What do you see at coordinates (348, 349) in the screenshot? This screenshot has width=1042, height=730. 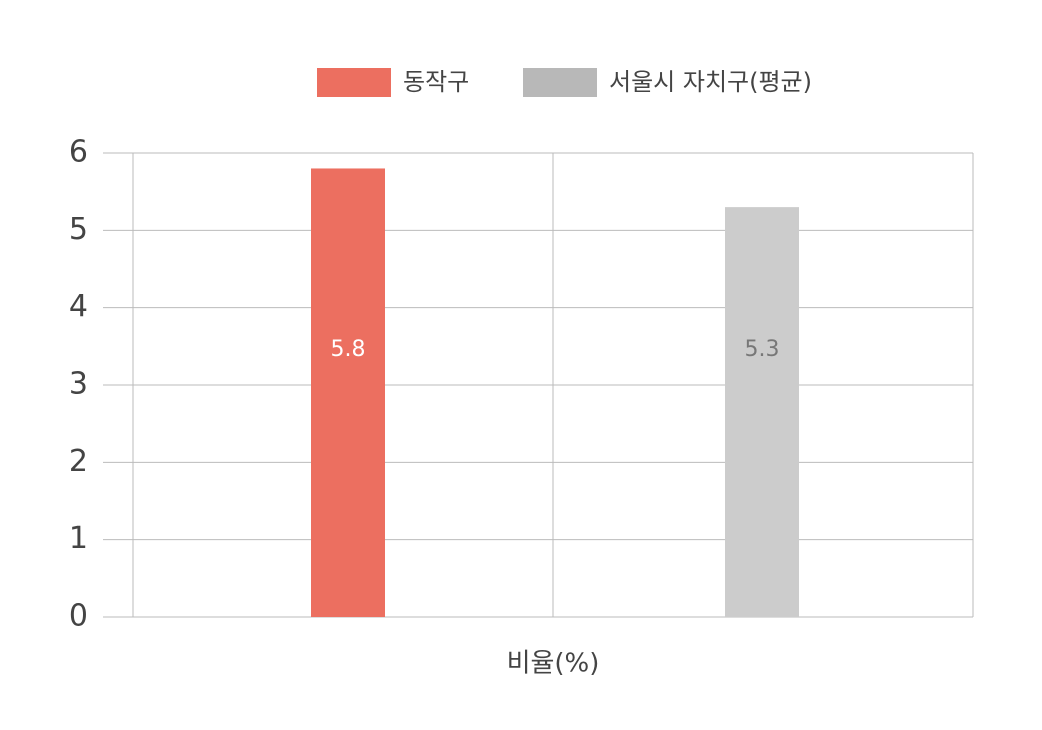 I see `data-label: 5.8` at bounding box center [348, 349].